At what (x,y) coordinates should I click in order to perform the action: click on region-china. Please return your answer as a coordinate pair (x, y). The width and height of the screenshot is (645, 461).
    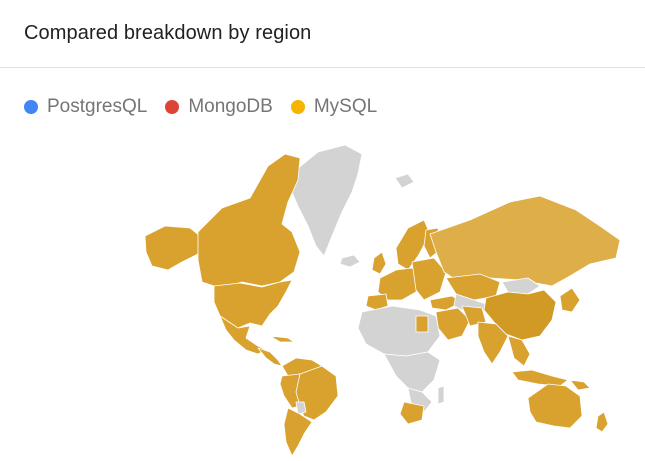
    Looking at the image, I should click on (520, 315).